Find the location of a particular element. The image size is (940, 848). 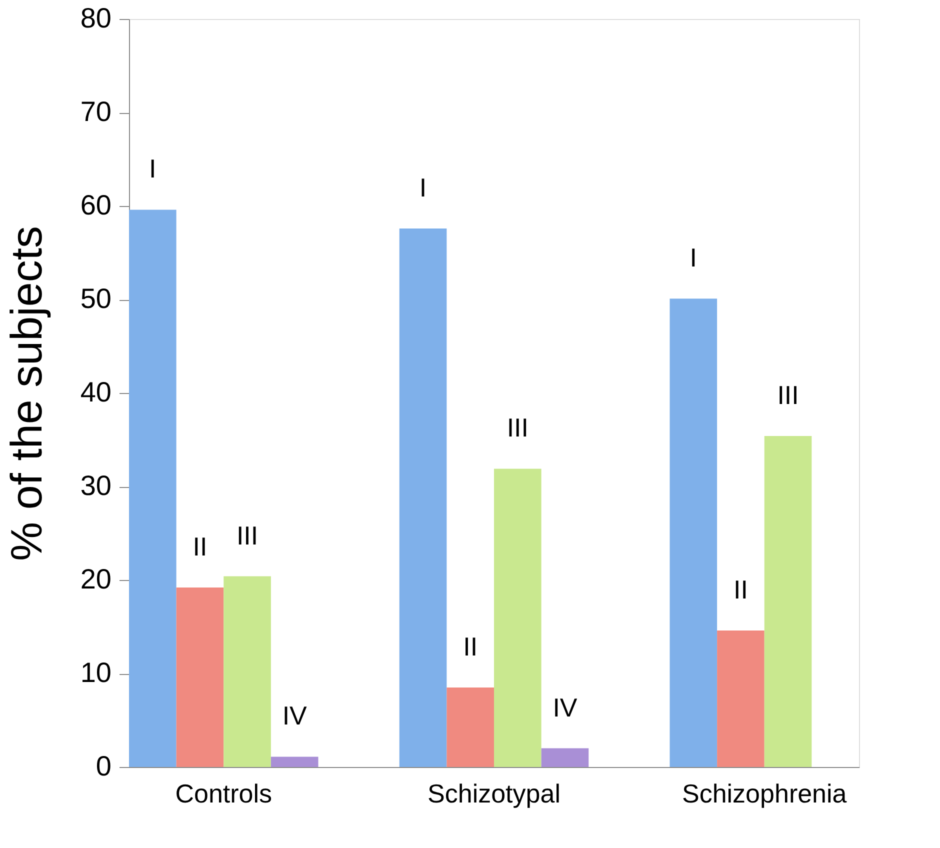

y-tick-label: 20 is located at coordinates (96, 579).